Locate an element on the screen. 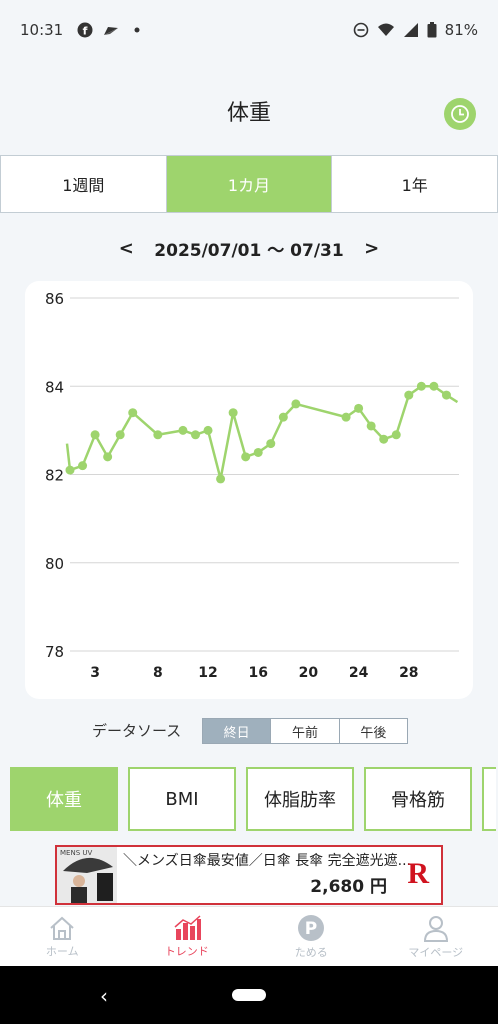 This screenshot has height=1024, width=498. metric-body-fat-tab: 体脂肪率 is located at coordinates (300, 799).